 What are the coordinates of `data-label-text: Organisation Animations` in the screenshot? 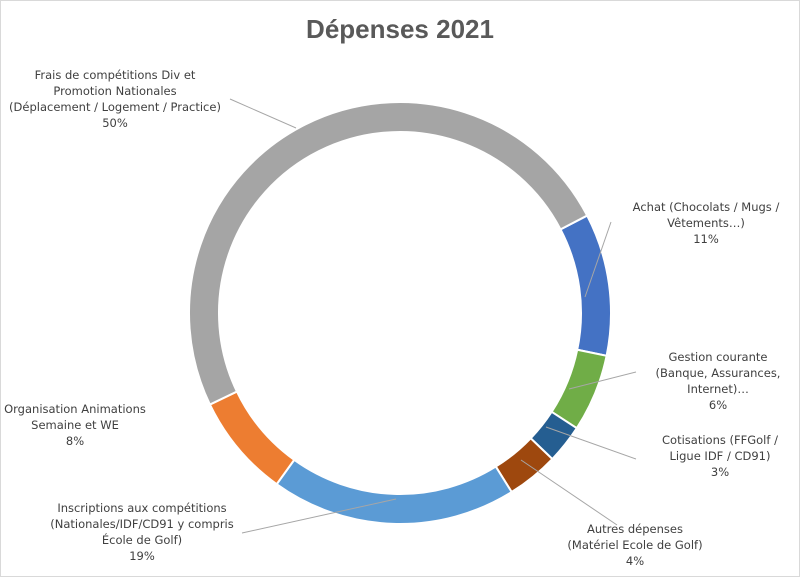 It's located at (75, 409).